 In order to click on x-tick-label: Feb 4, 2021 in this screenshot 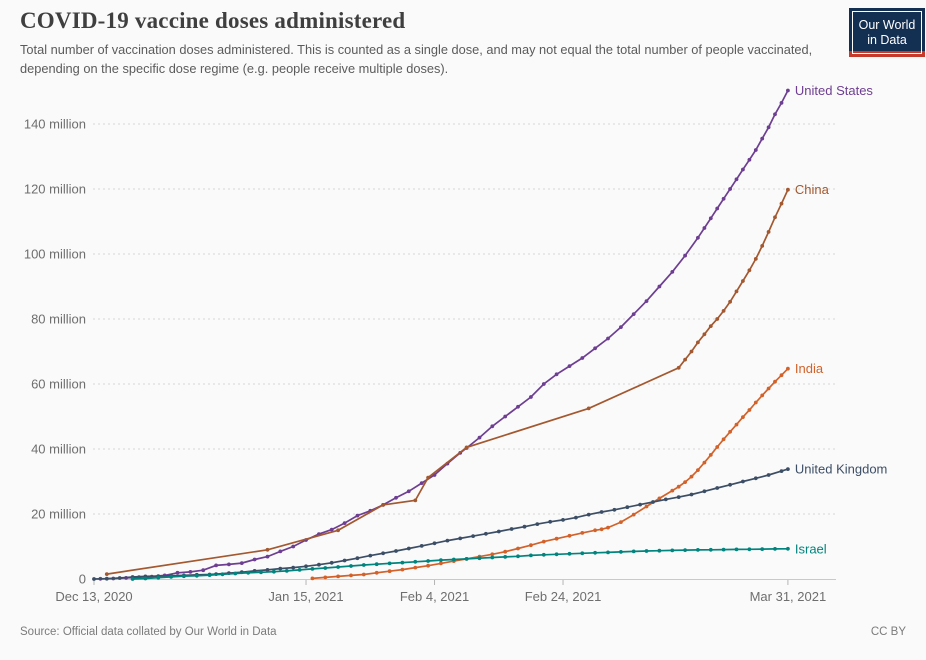, I will do `click(434, 596)`.